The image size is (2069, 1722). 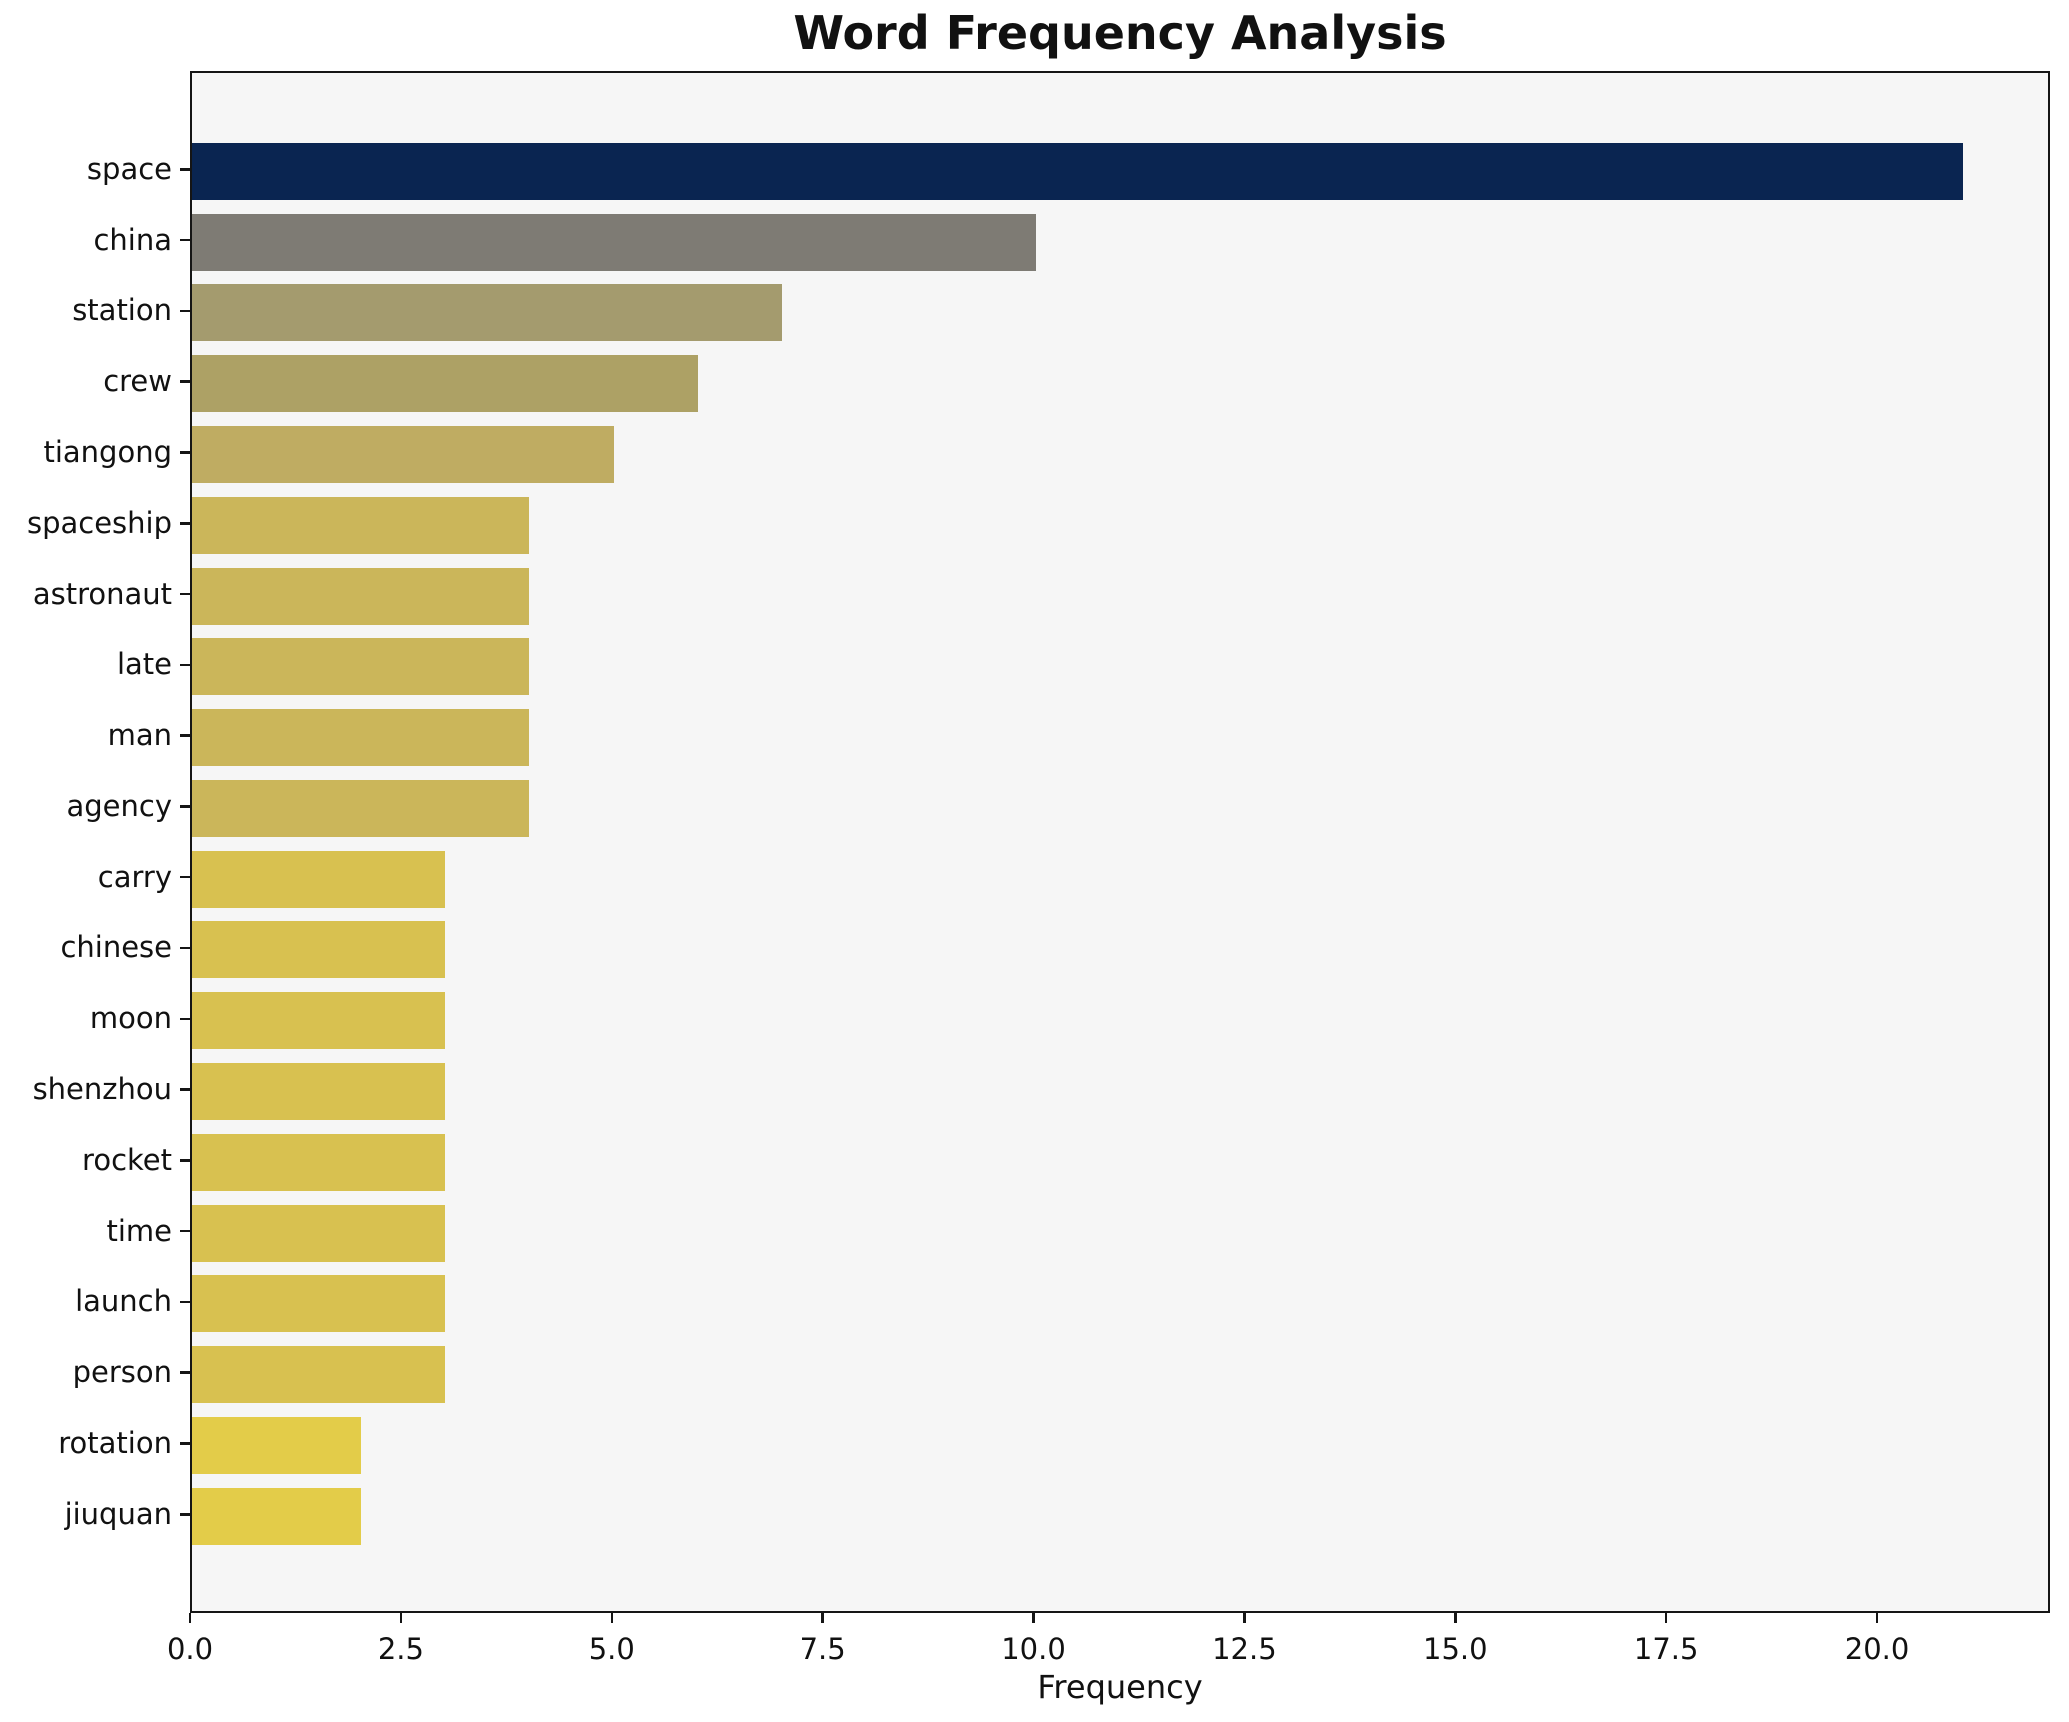 What do you see at coordinates (127, 1159) in the screenshot?
I see `y-tick-label: rocket` at bounding box center [127, 1159].